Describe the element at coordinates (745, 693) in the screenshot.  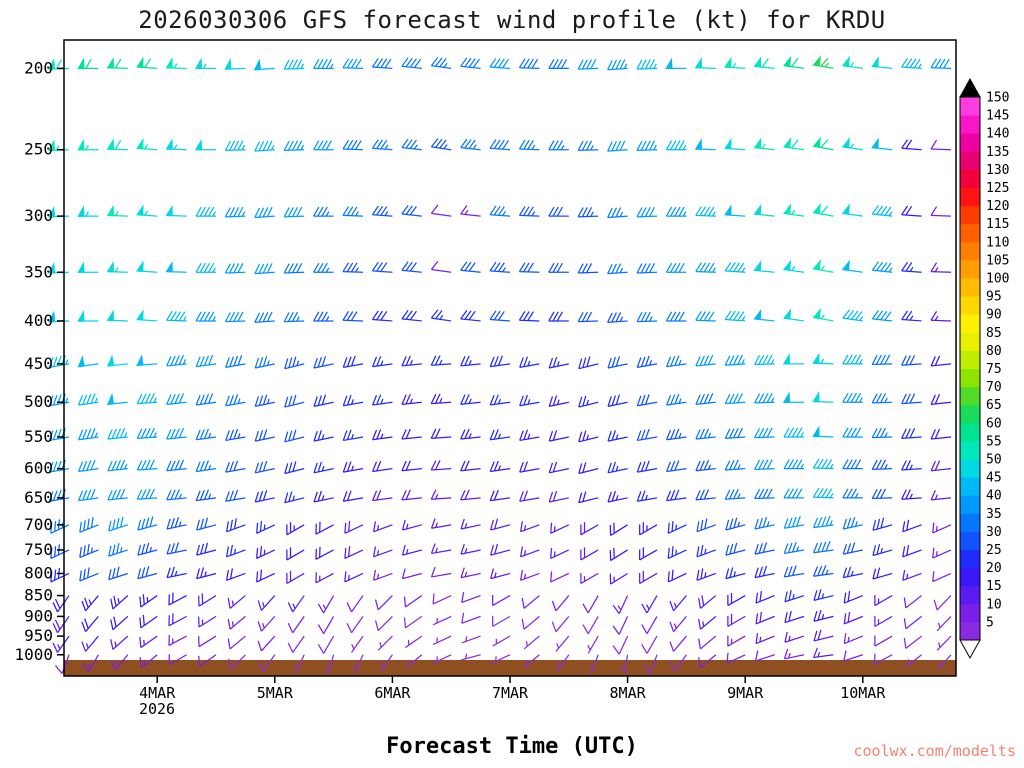
I see `x-tick-label: 9MAR` at that location.